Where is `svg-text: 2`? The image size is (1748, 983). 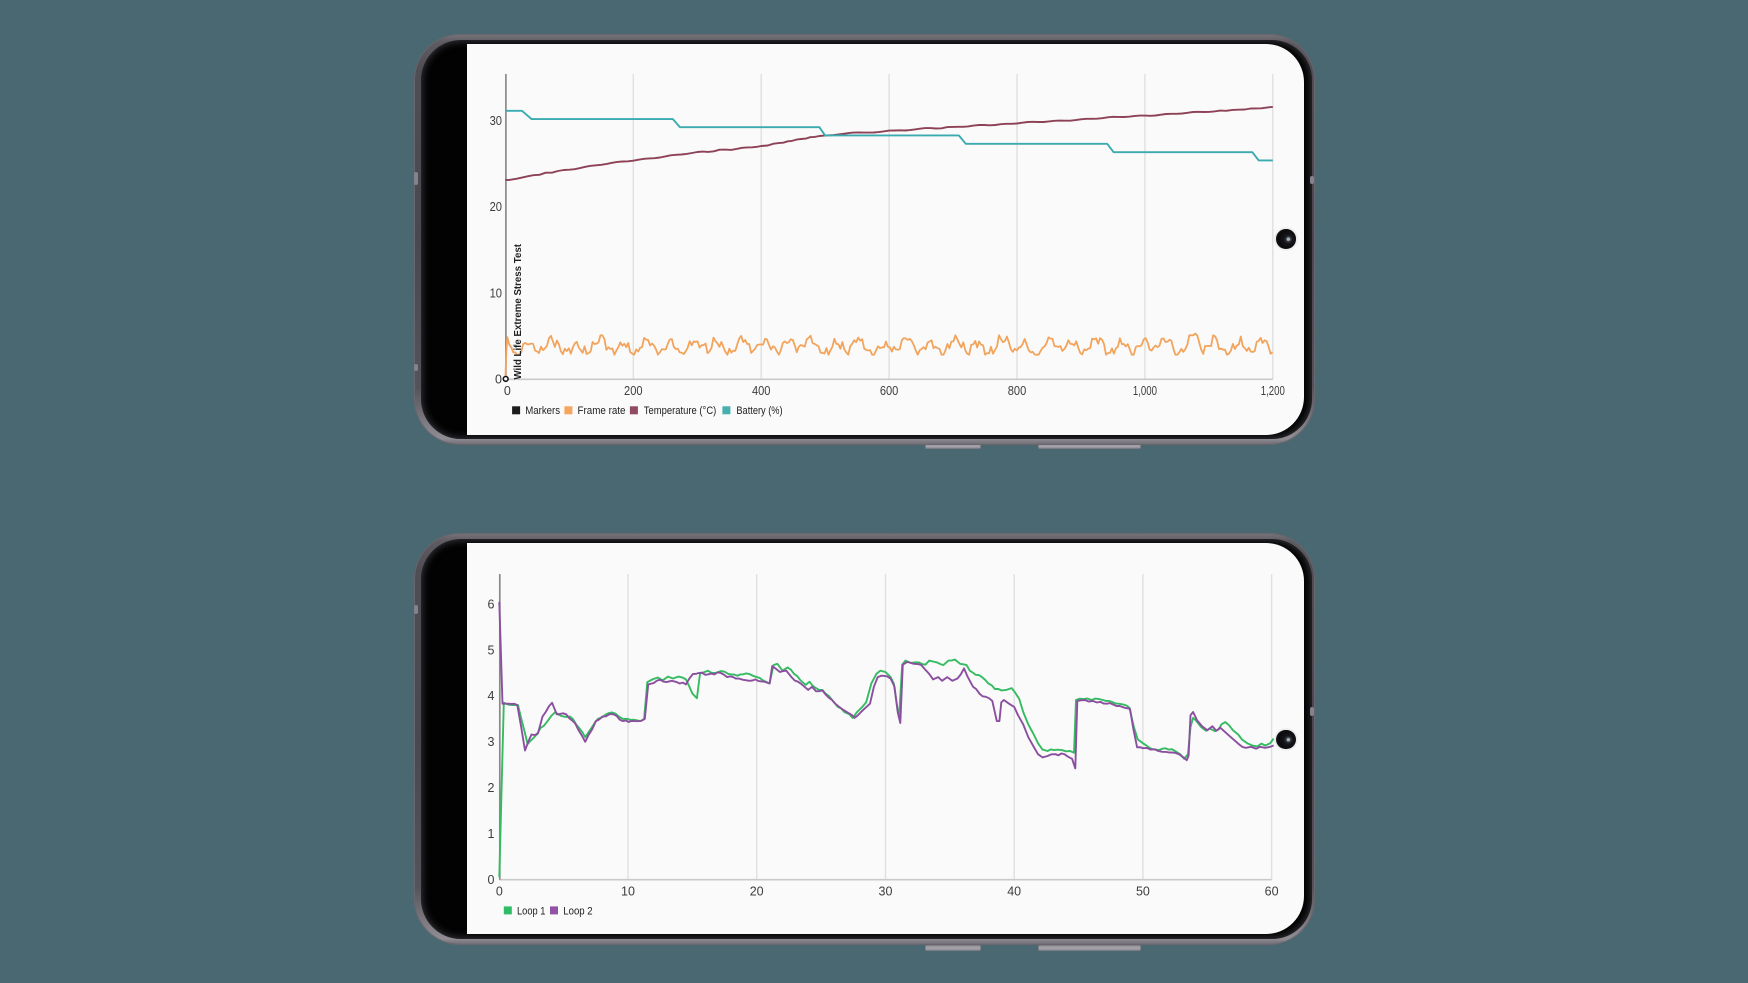
svg-text: 2 is located at coordinates (490, 788).